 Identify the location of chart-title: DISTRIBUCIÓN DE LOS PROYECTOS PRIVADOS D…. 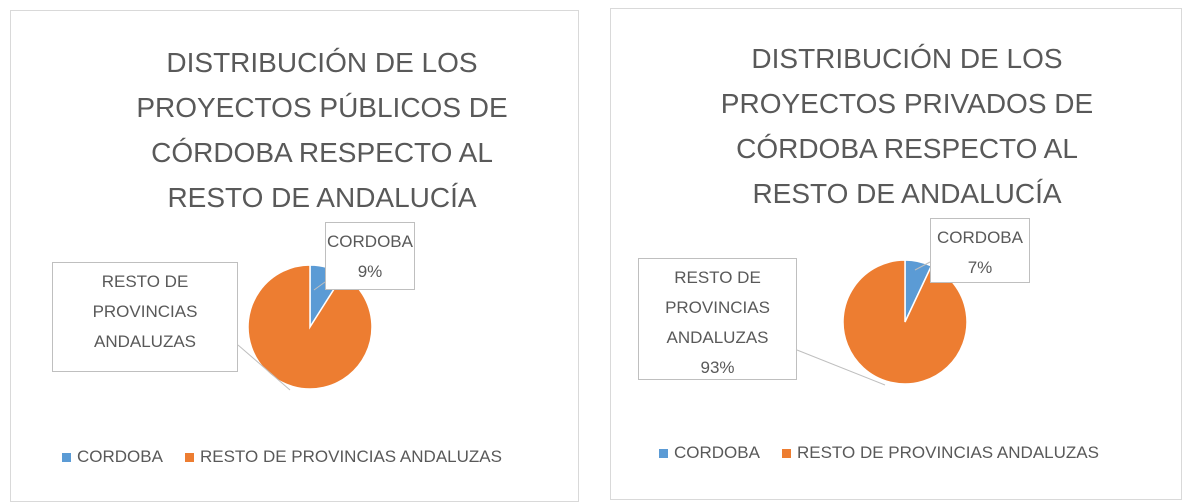
(907, 126).